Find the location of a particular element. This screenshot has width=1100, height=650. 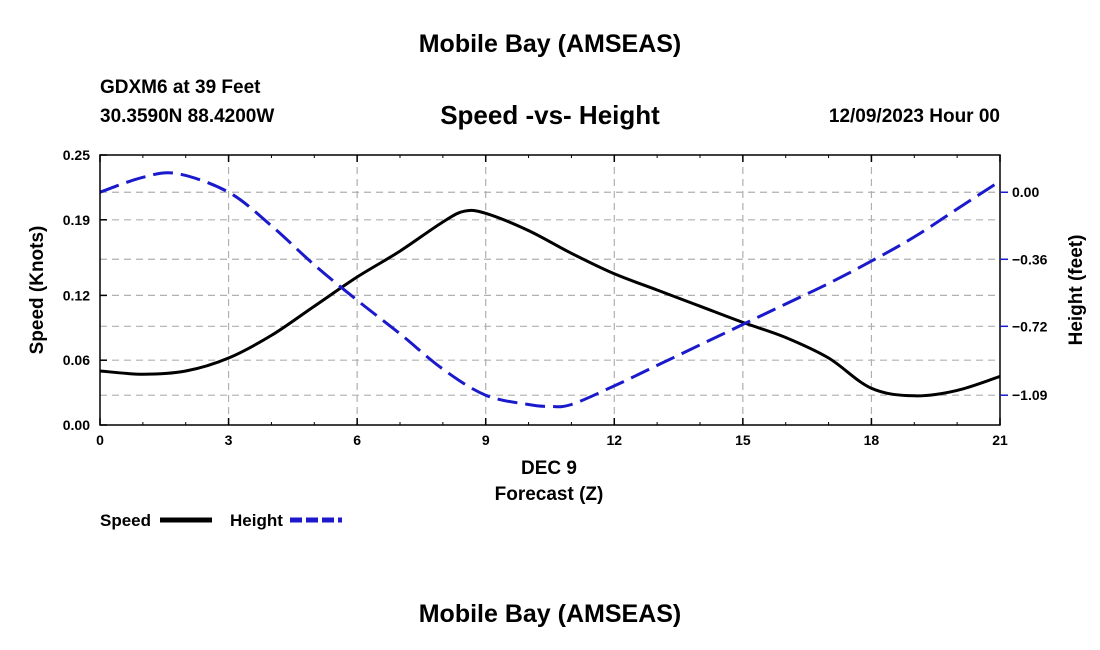

legend-height-label: Height is located at coordinates (256, 520).